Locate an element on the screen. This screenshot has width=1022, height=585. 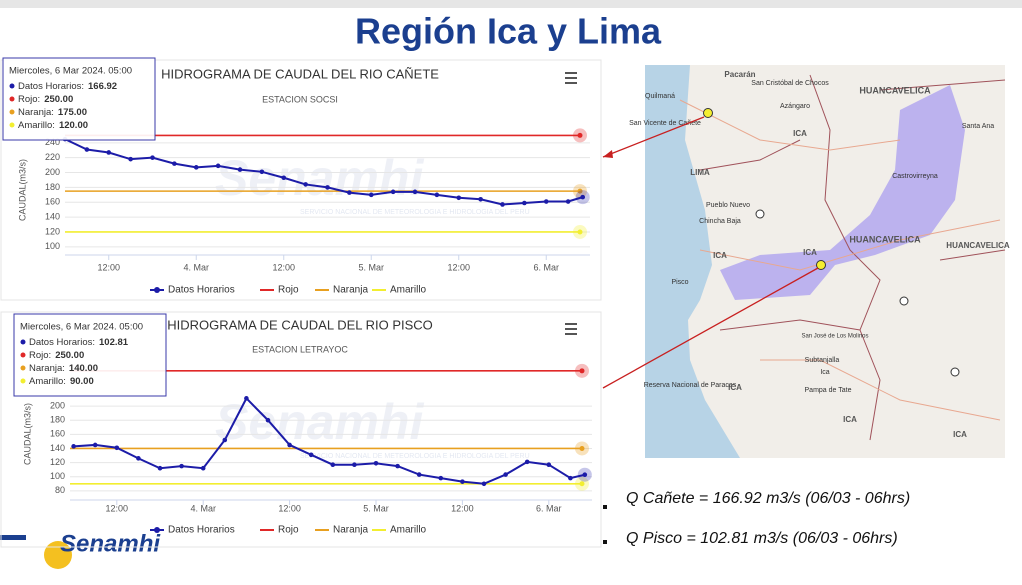
logo-bar is located at coordinates (13, 537).